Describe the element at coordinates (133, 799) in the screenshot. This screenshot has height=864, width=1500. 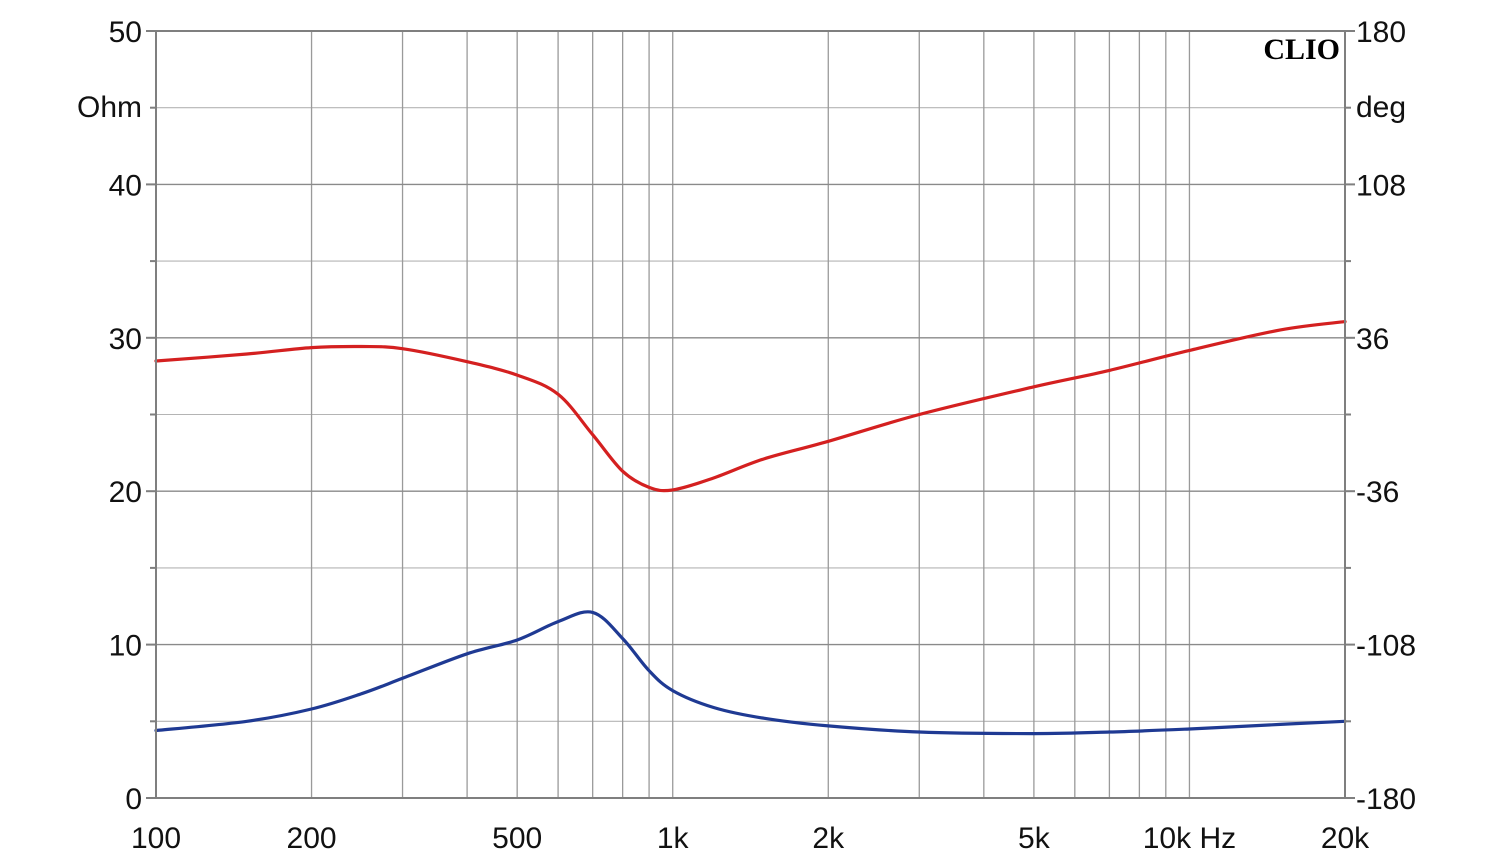
I see `y-left-tick-label: 0` at that location.